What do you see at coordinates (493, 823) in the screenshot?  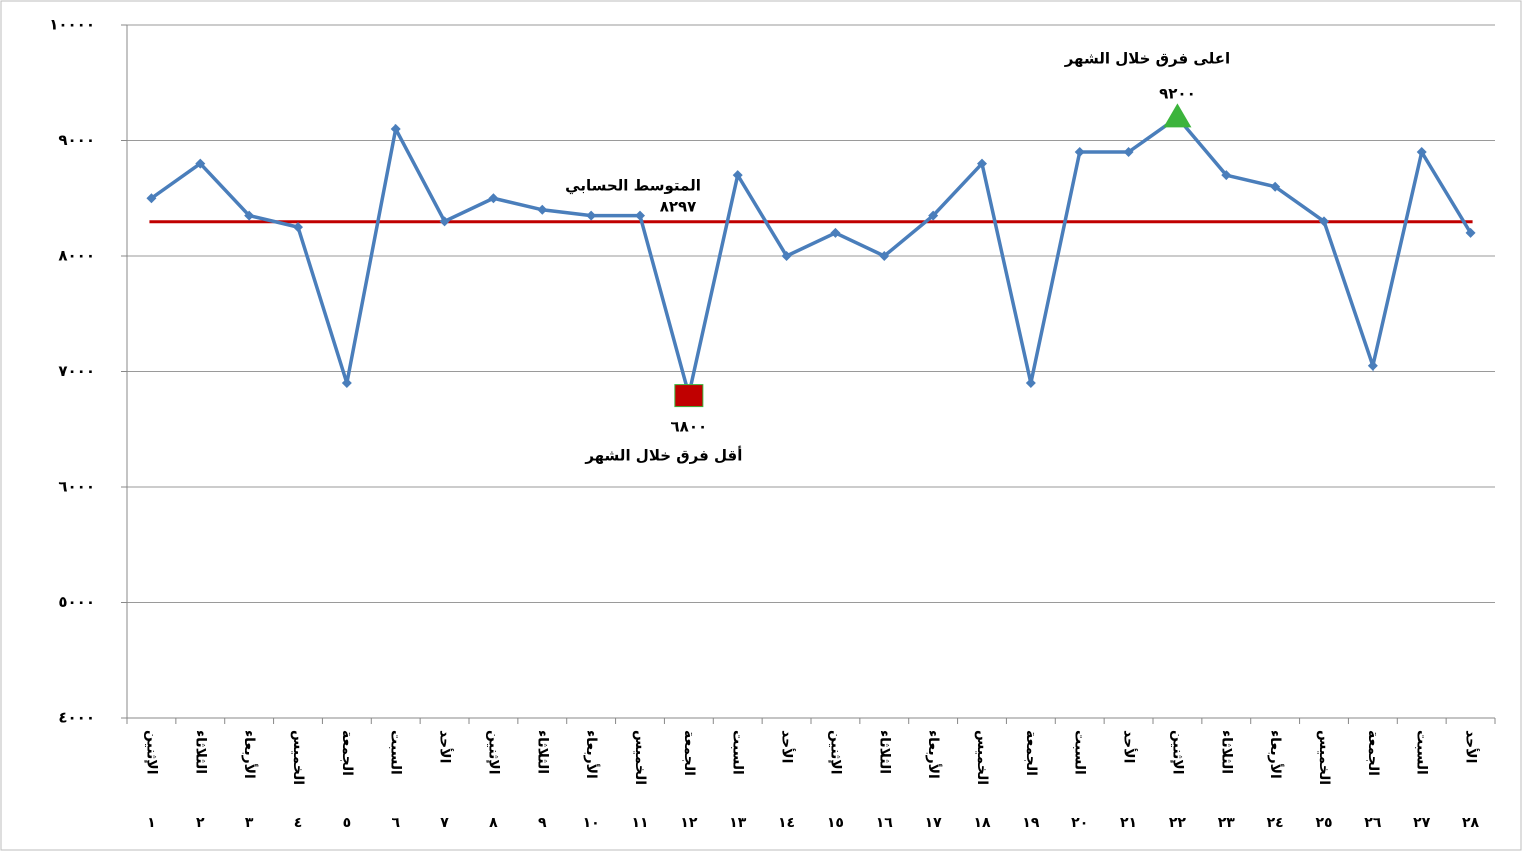 I see `day-label: ٨` at bounding box center [493, 823].